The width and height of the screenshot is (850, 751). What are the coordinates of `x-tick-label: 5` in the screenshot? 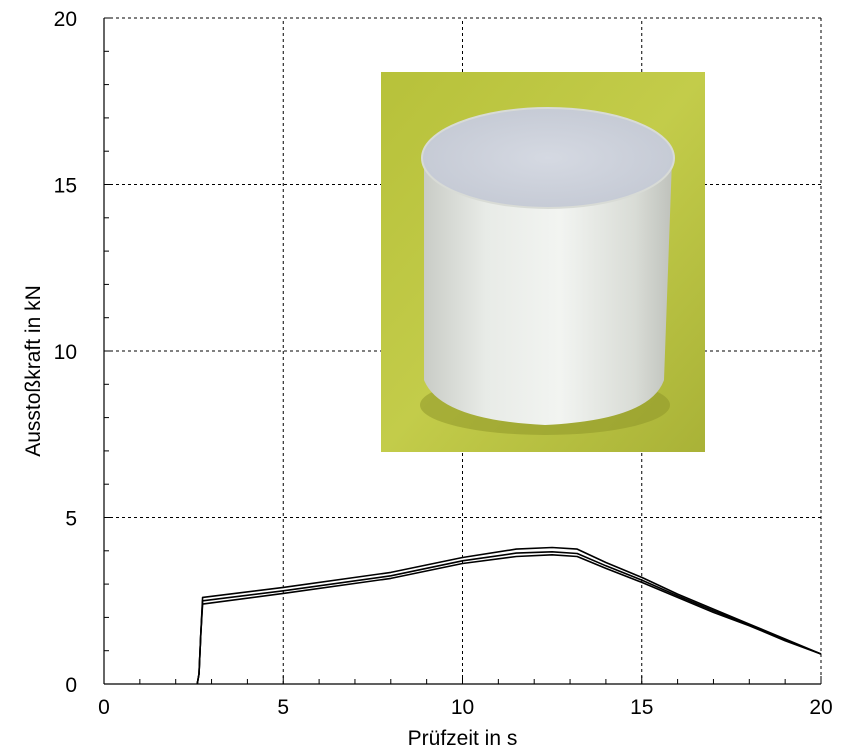 It's located at (283, 707).